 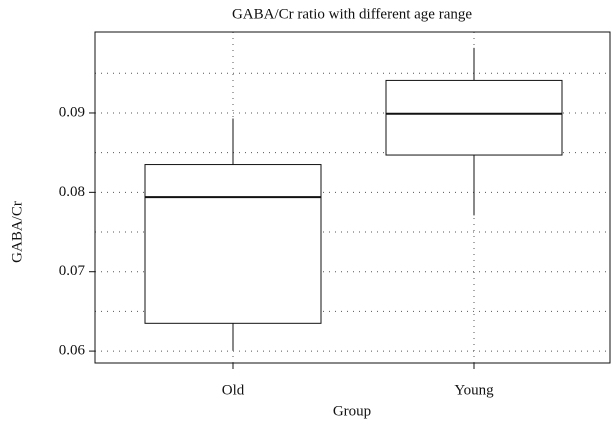 I want to click on y-tick-label: 0.09, so click(x=72, y=112).